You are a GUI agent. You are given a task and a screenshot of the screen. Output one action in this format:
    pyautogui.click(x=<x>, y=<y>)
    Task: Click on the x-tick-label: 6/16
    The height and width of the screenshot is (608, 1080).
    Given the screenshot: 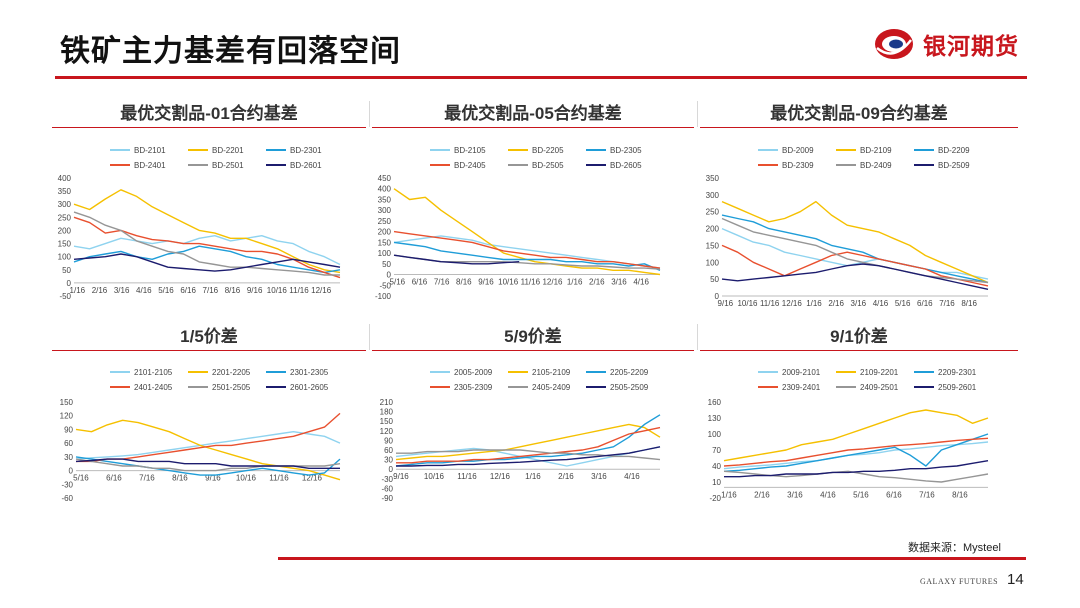 What is the action you would take?
    pyautogui.click(x=114, y=478)
    